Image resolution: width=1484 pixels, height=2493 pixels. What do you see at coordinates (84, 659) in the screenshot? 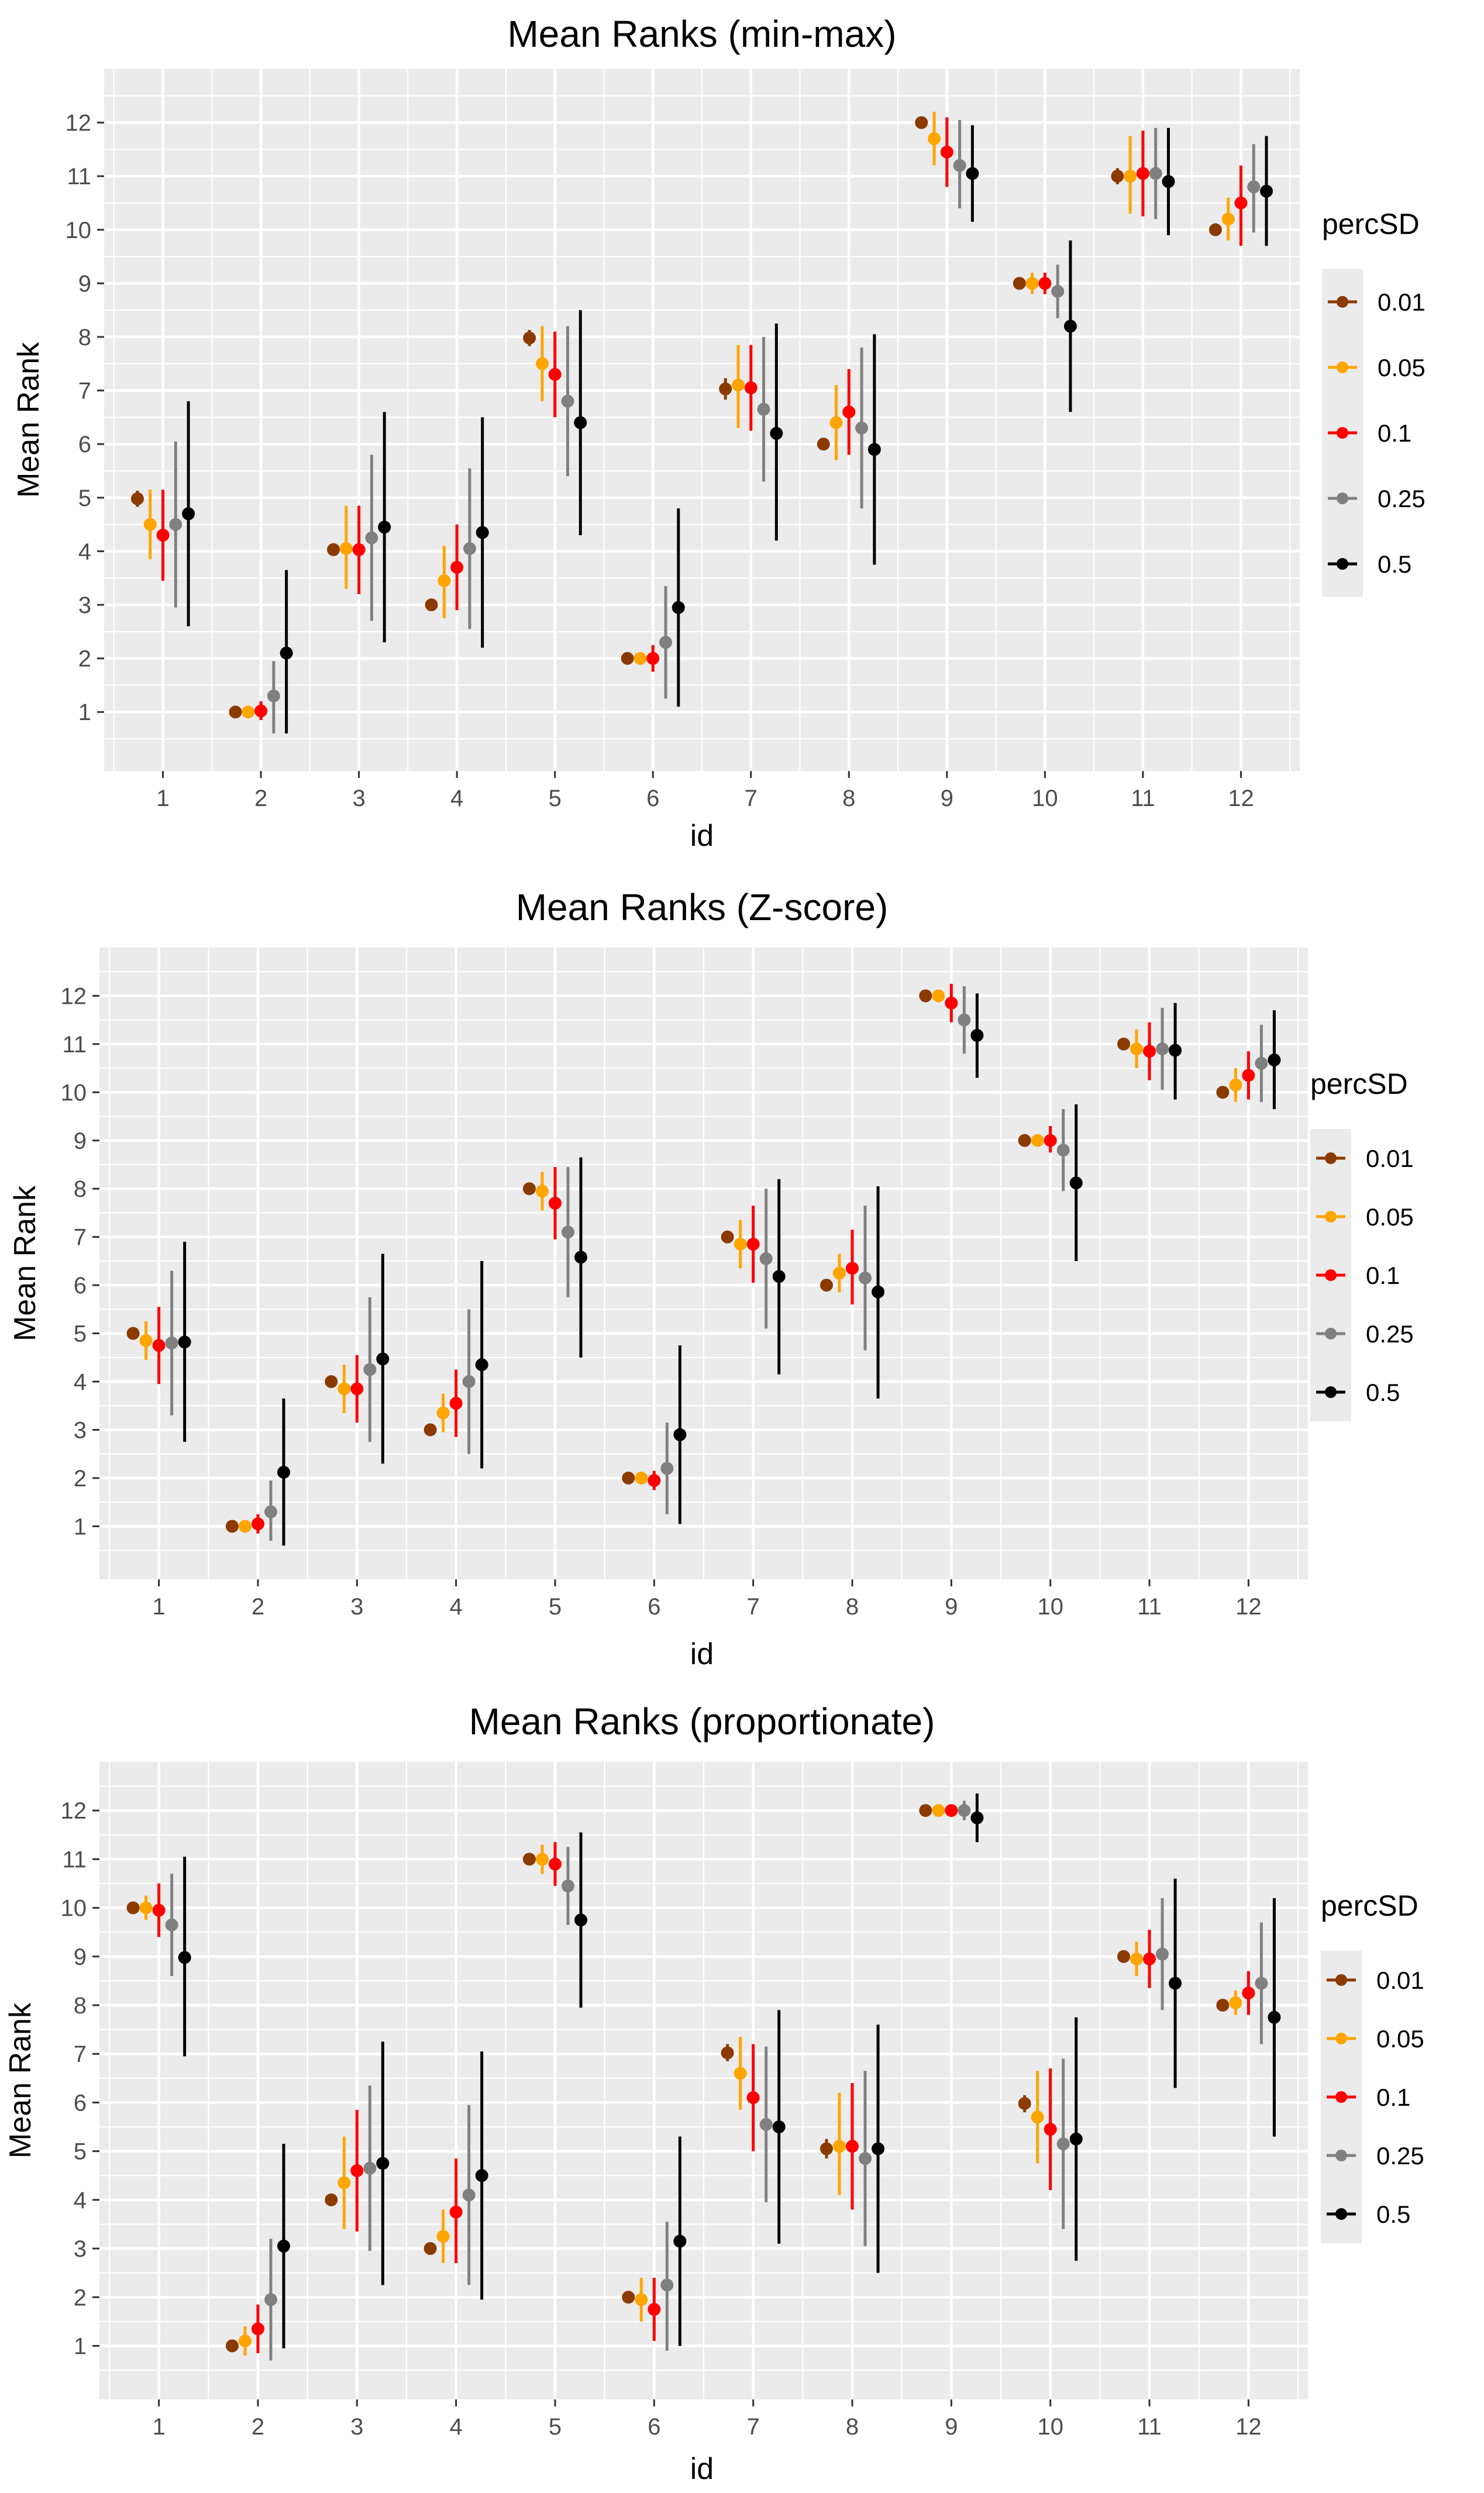
I see `y-tick-label: 2` at bounding box center [84, 659].